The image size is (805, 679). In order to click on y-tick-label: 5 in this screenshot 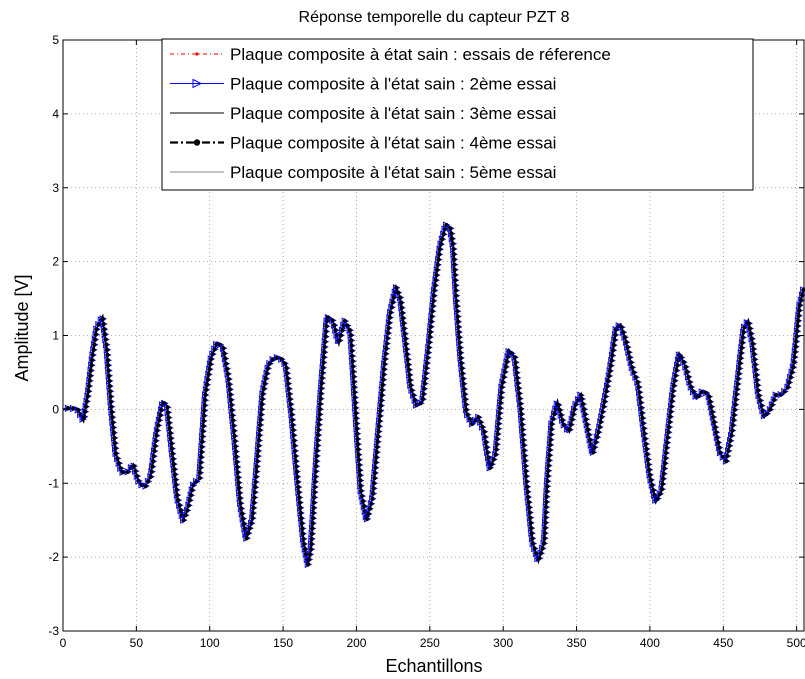, I will do `click(55, 40)`.